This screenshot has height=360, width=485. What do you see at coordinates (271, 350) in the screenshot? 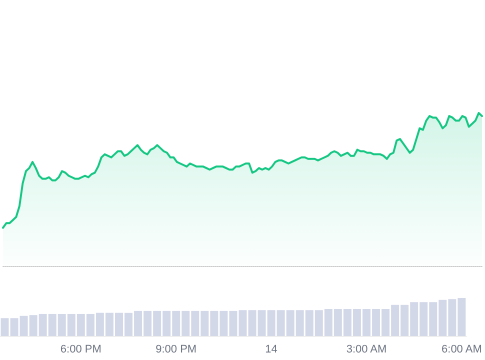
I see `x-tick-label: 14` at bounding box center [271, 350].